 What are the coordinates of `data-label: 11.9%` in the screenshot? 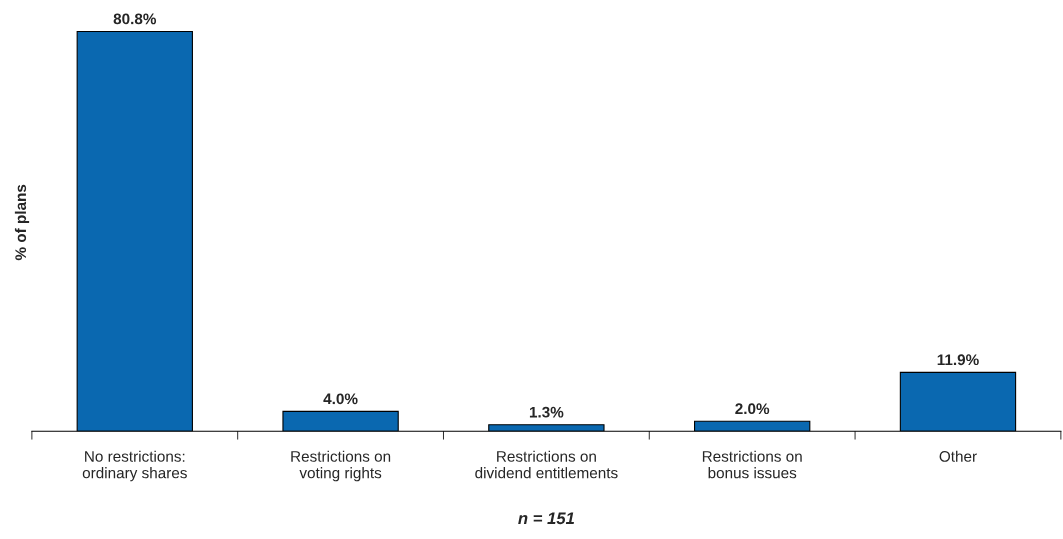 It's located at (958, 360).